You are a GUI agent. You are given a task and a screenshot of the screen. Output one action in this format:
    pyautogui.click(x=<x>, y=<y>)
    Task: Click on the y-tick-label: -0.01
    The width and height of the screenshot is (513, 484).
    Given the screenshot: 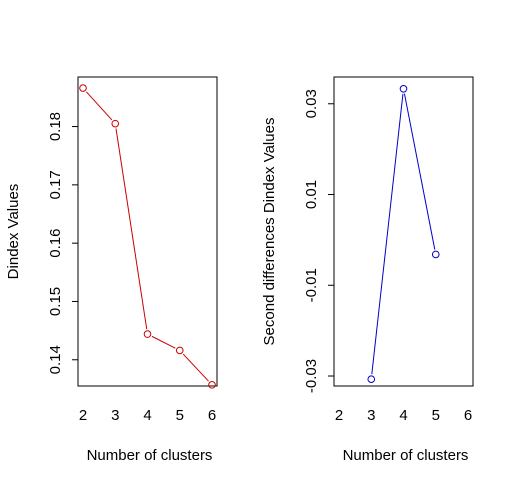 What is the action you would take?
    pyautogui.click(x=311, y=285)
    